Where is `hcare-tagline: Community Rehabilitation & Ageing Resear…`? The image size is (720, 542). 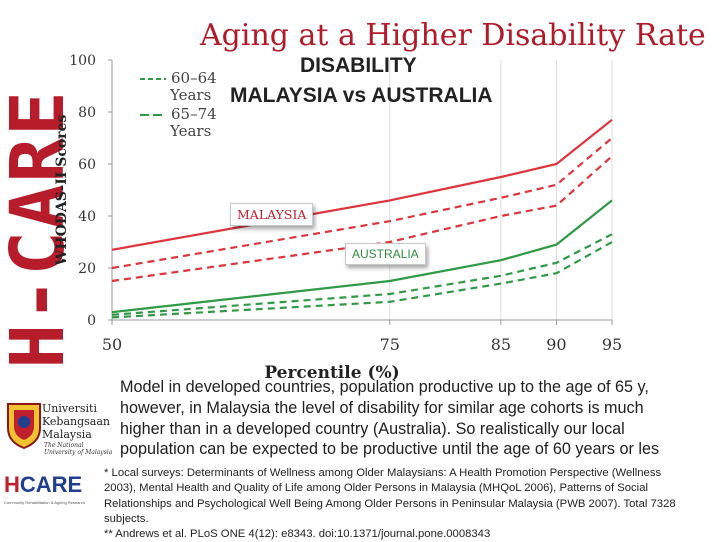 hcare-tagline: Community Rehabilitation & Ageing Resear… is located at coordinates (44, 502).